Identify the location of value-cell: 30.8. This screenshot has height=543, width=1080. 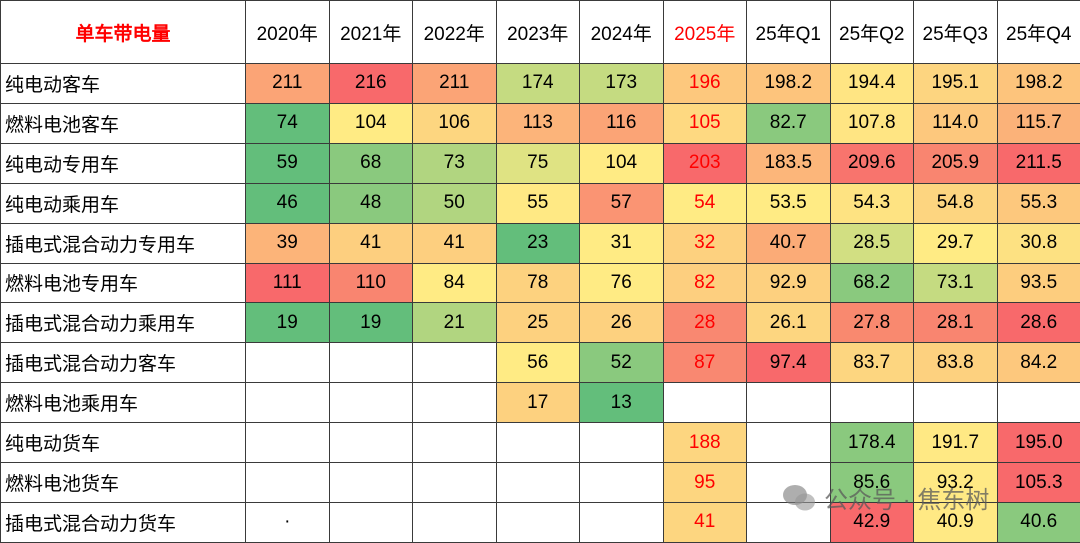
(1038, 243).